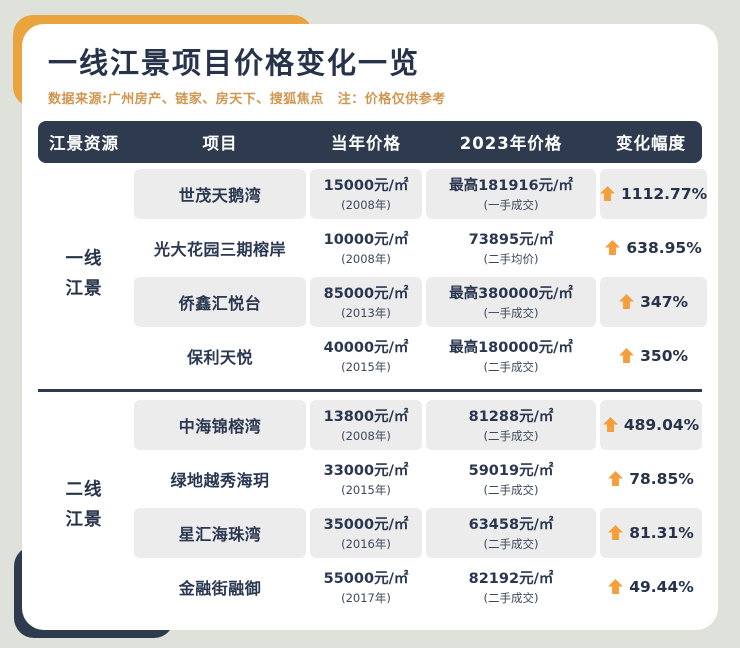 This screenshot has height=648, width=740. I want to click on then-price-cell: 35000元/㎡ (2016年), so click(366, 532).